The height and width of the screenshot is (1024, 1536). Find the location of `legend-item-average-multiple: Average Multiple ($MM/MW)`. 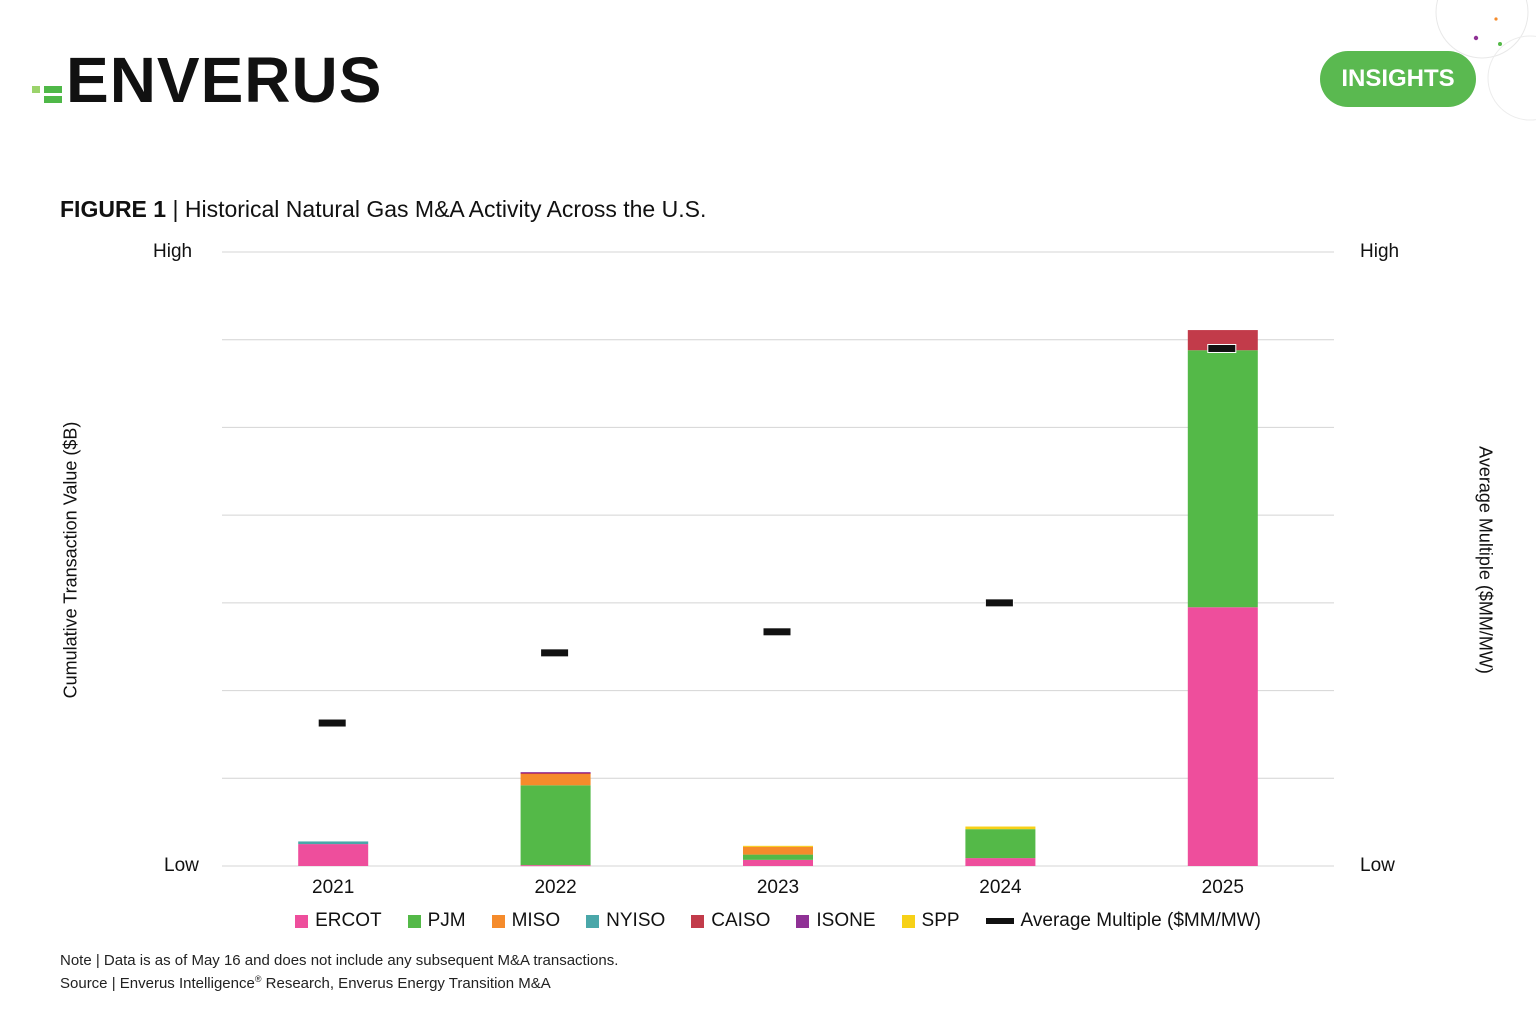

legend-item-average-multiple: Average Multiple ($MM/MW) is located at coordinates (1123, 921).